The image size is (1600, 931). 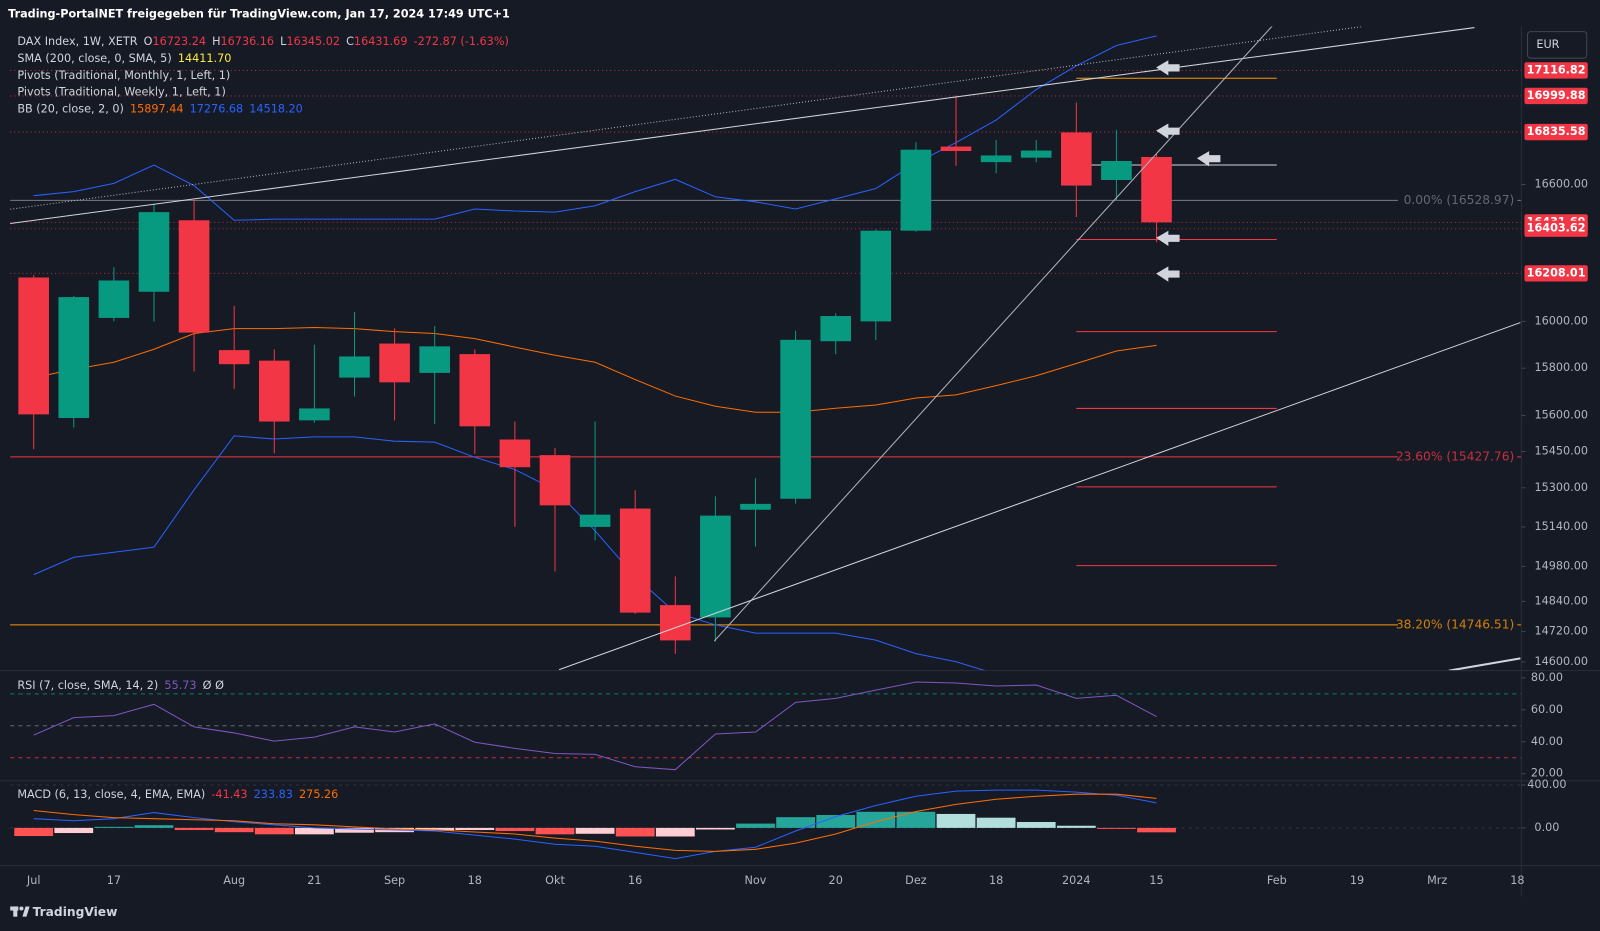 What do you see at coordinates (229, 794) in the screenshot?
I see `legend-value: -41.43` at bounding box center [229, 794].